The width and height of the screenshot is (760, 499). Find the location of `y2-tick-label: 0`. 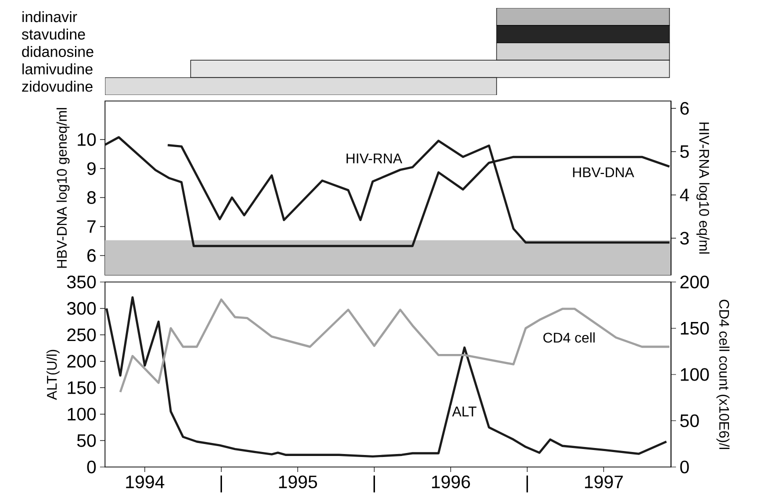

y2-tick-label: 0 is located at coordinates (684, 467).